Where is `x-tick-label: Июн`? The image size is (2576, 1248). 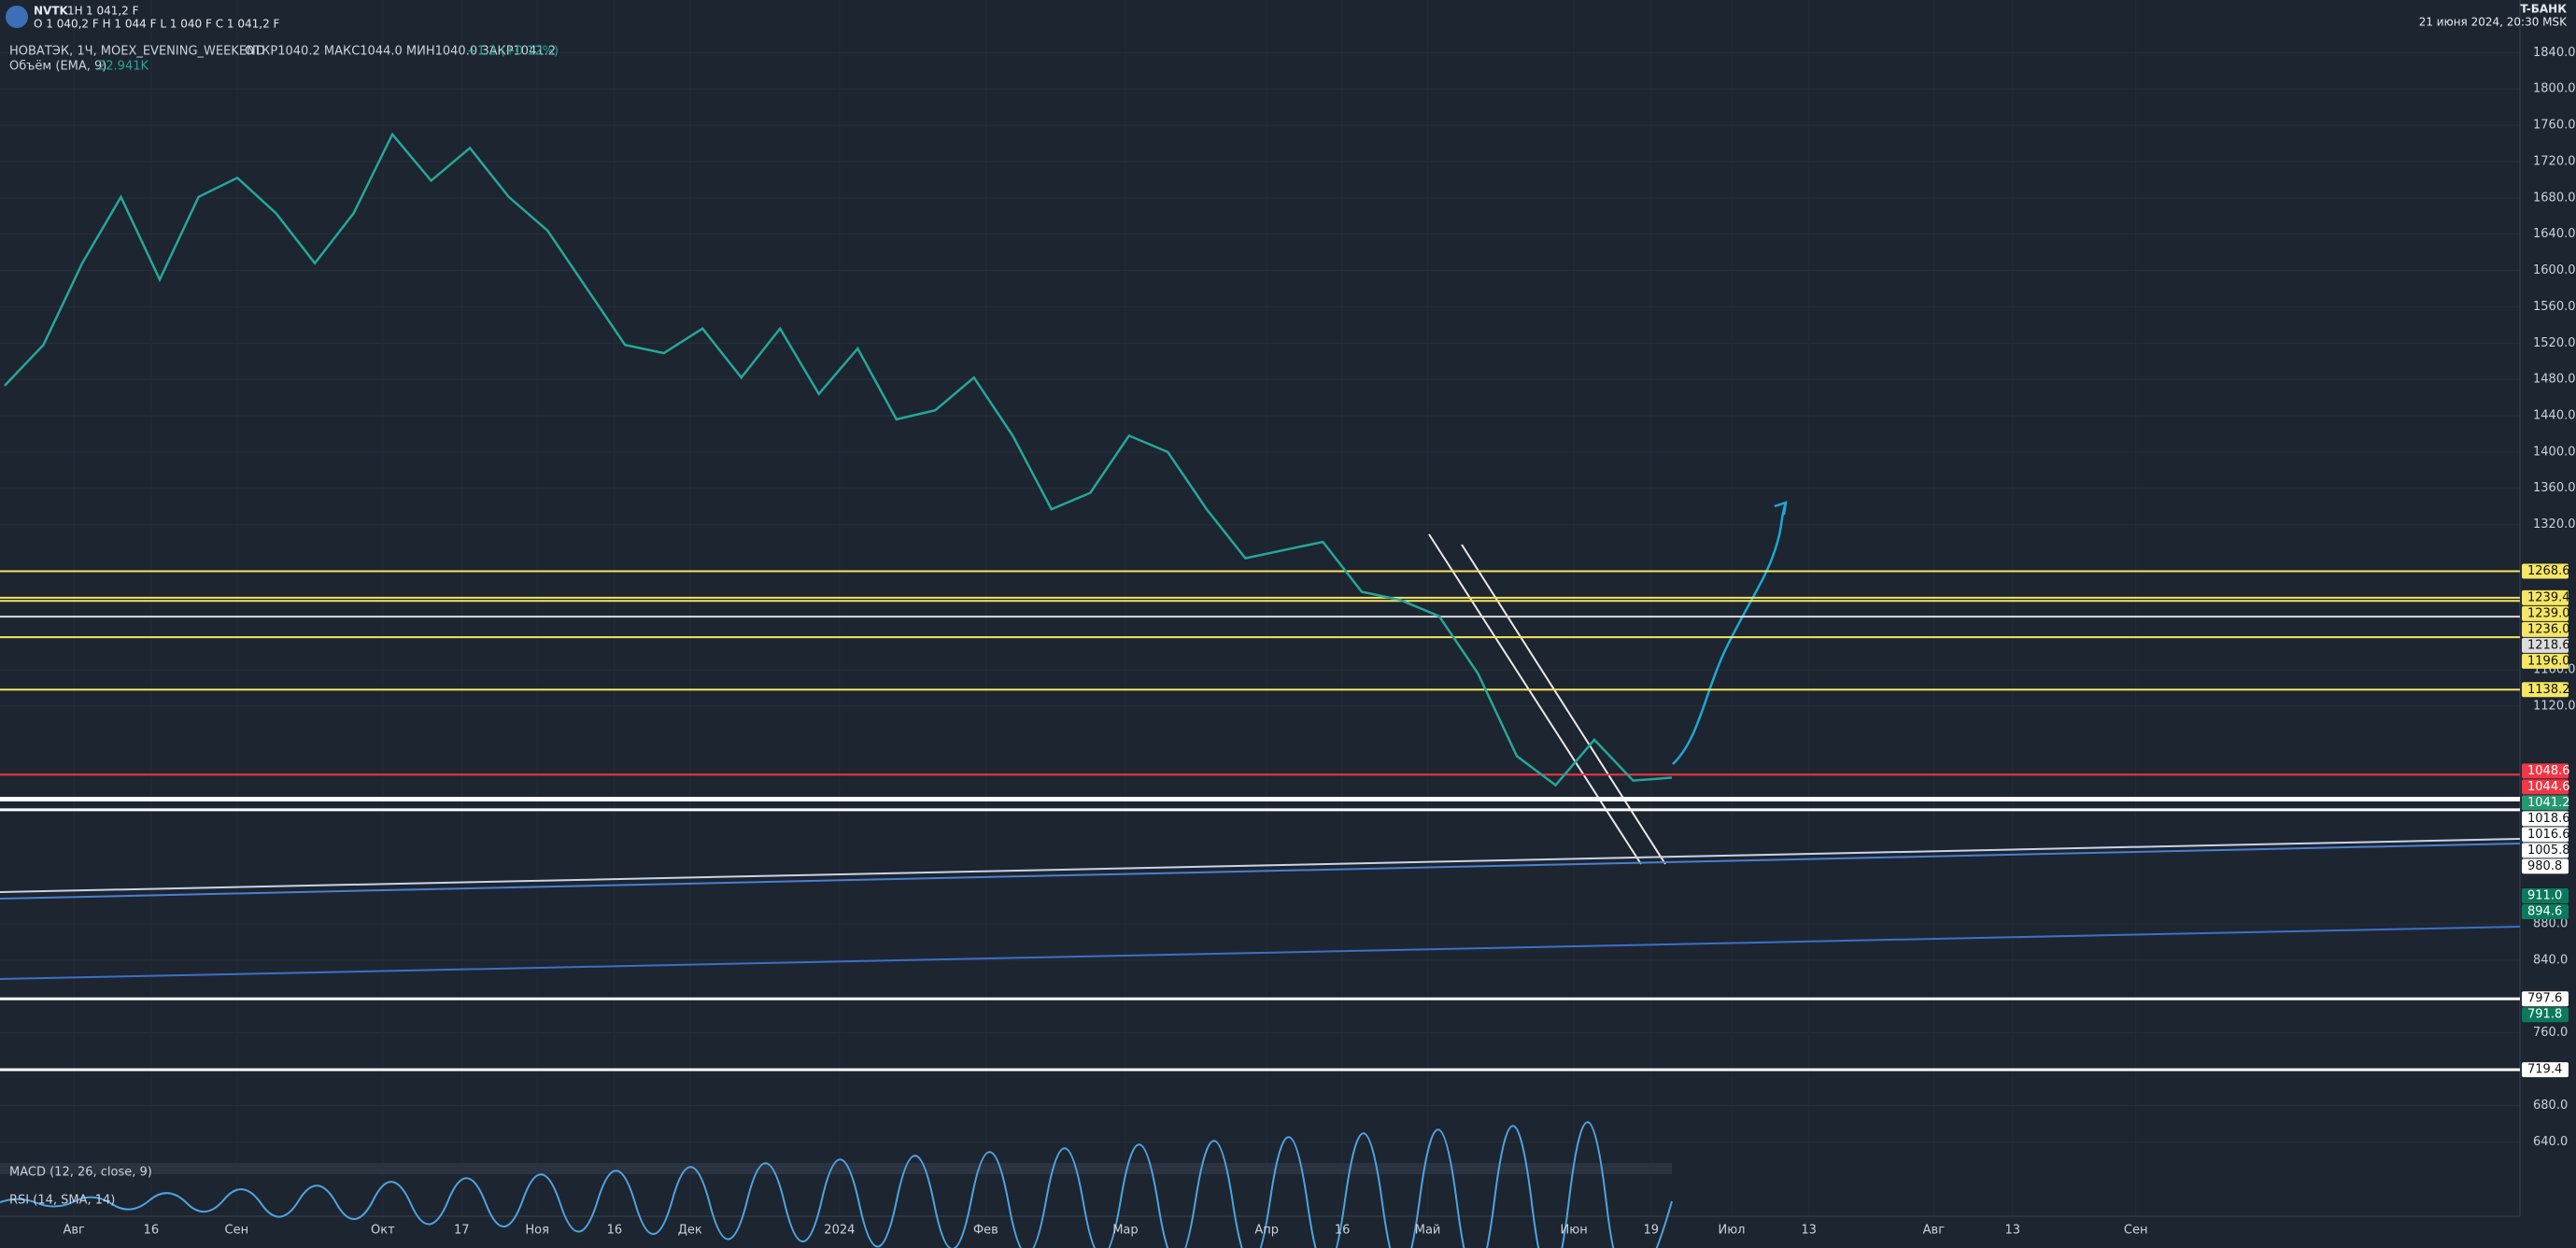 x-tick-label: Июн is located at coordinates (1574, 1231).